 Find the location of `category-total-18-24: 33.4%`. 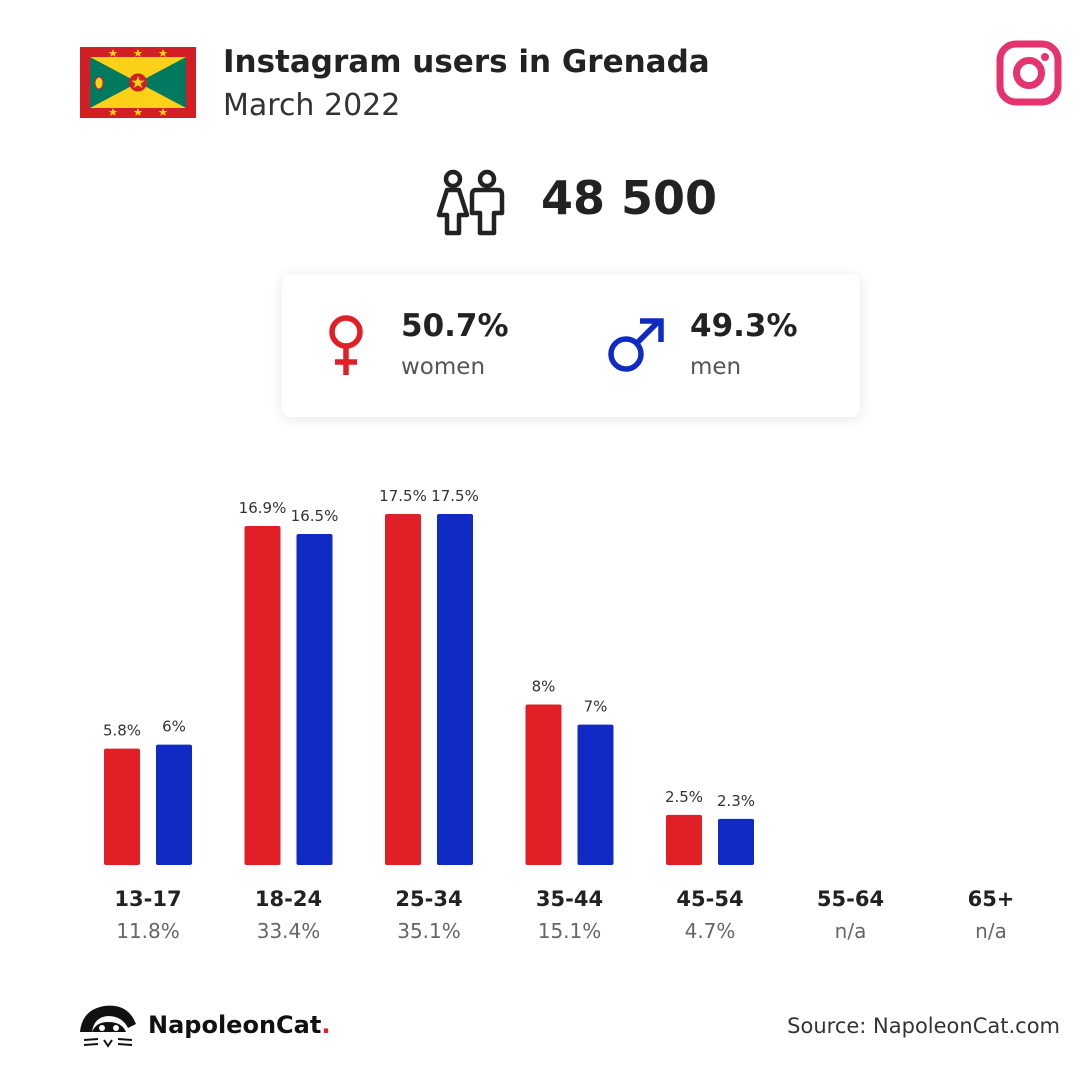

category-total-18-24: 33.4% is located at coordinates (289, 931).